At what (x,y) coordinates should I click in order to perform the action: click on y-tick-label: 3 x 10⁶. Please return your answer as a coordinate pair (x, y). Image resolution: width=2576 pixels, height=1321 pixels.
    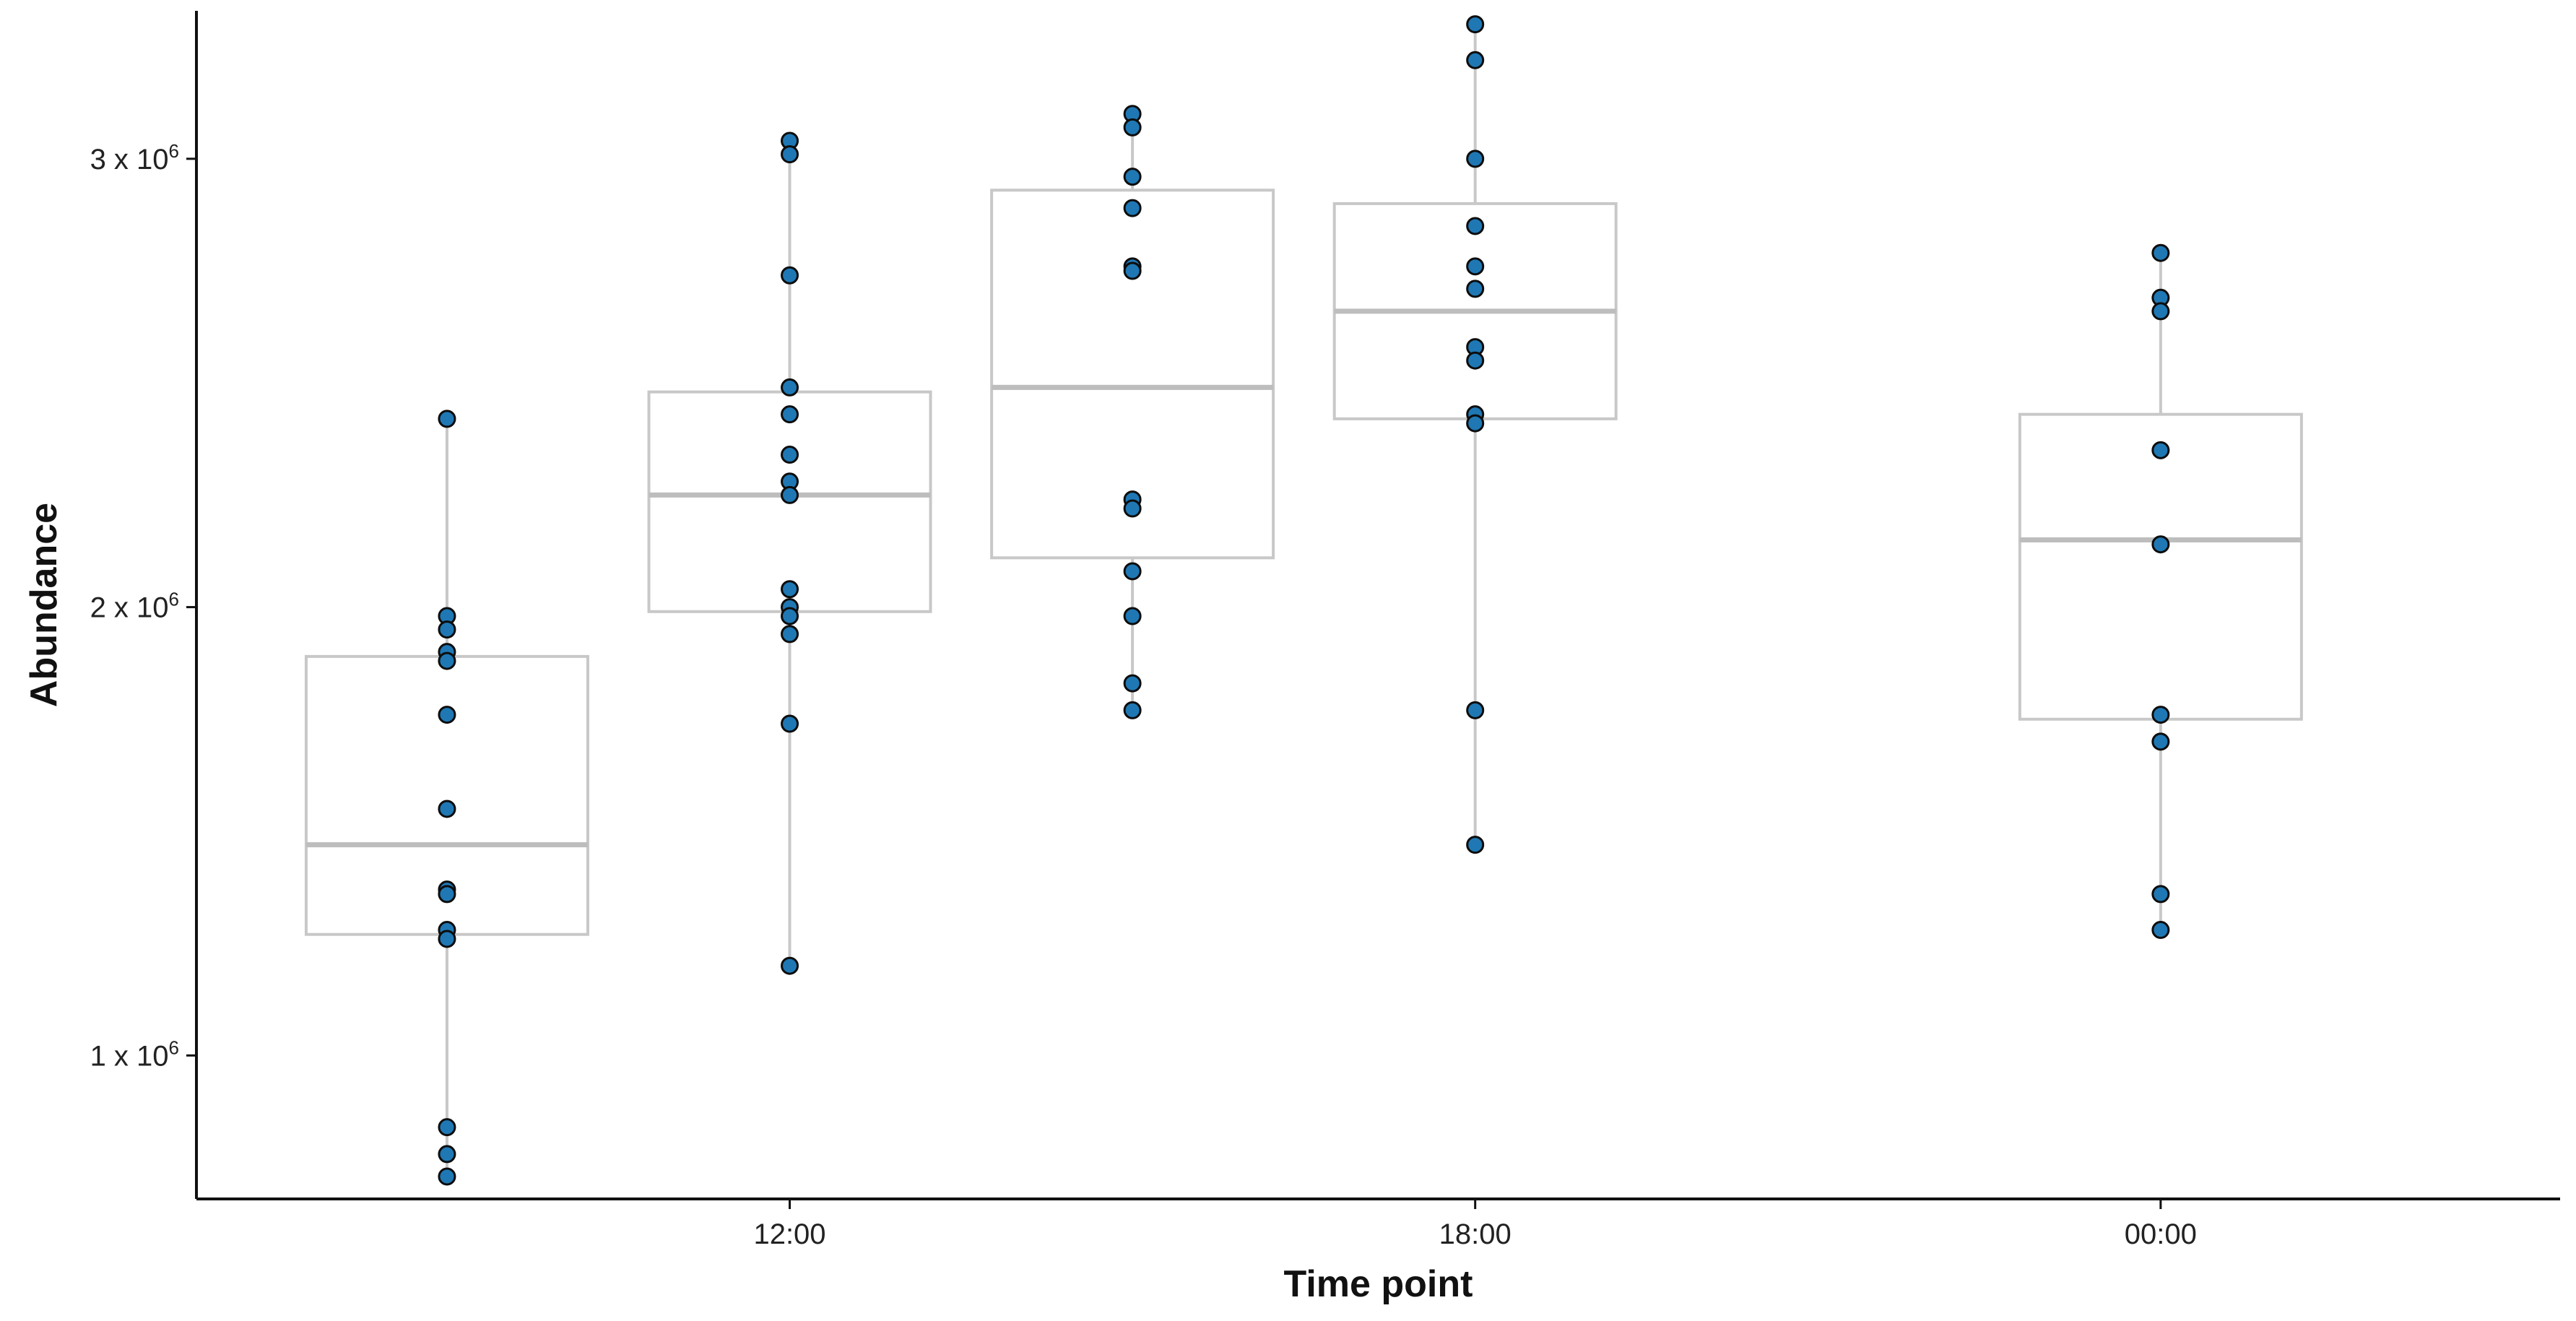
    Looking at the image, I should click on (134, 158).